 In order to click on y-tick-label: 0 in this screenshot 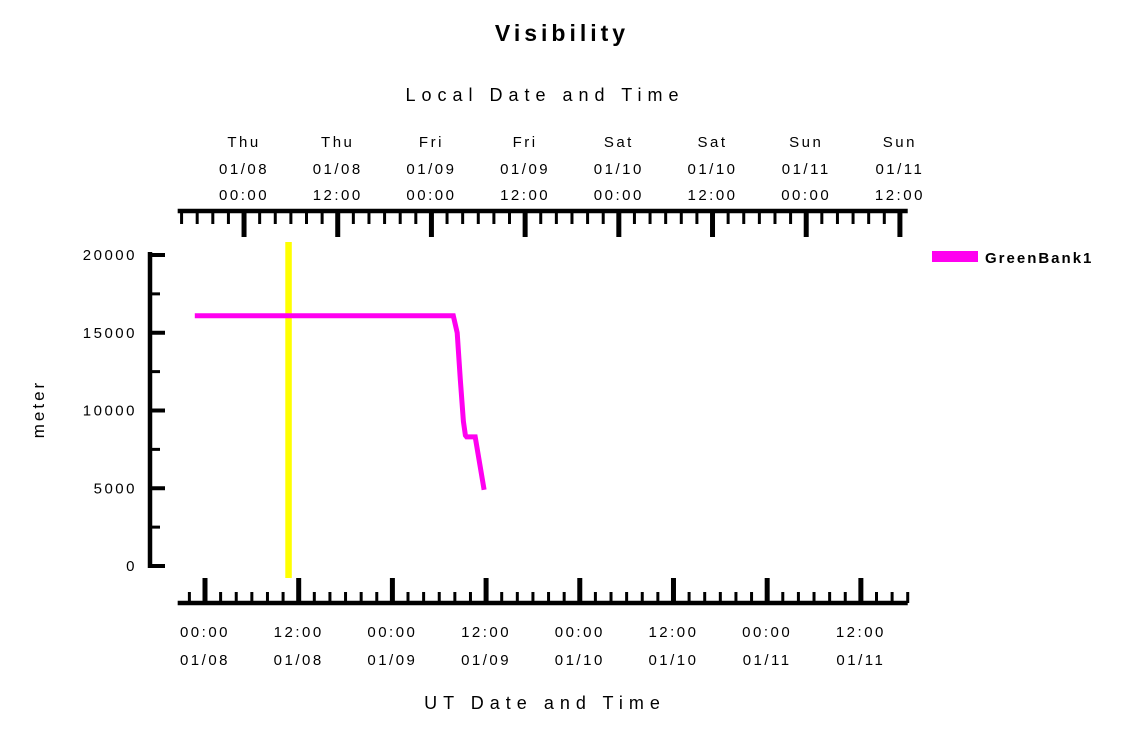, I will do `click(131, 566)`.